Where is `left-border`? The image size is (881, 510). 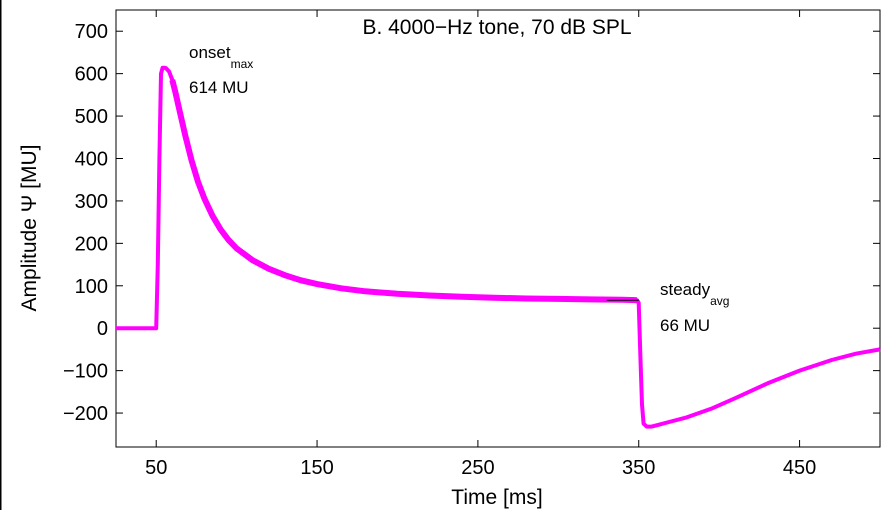 left-border is located at coordinates (1, 255).